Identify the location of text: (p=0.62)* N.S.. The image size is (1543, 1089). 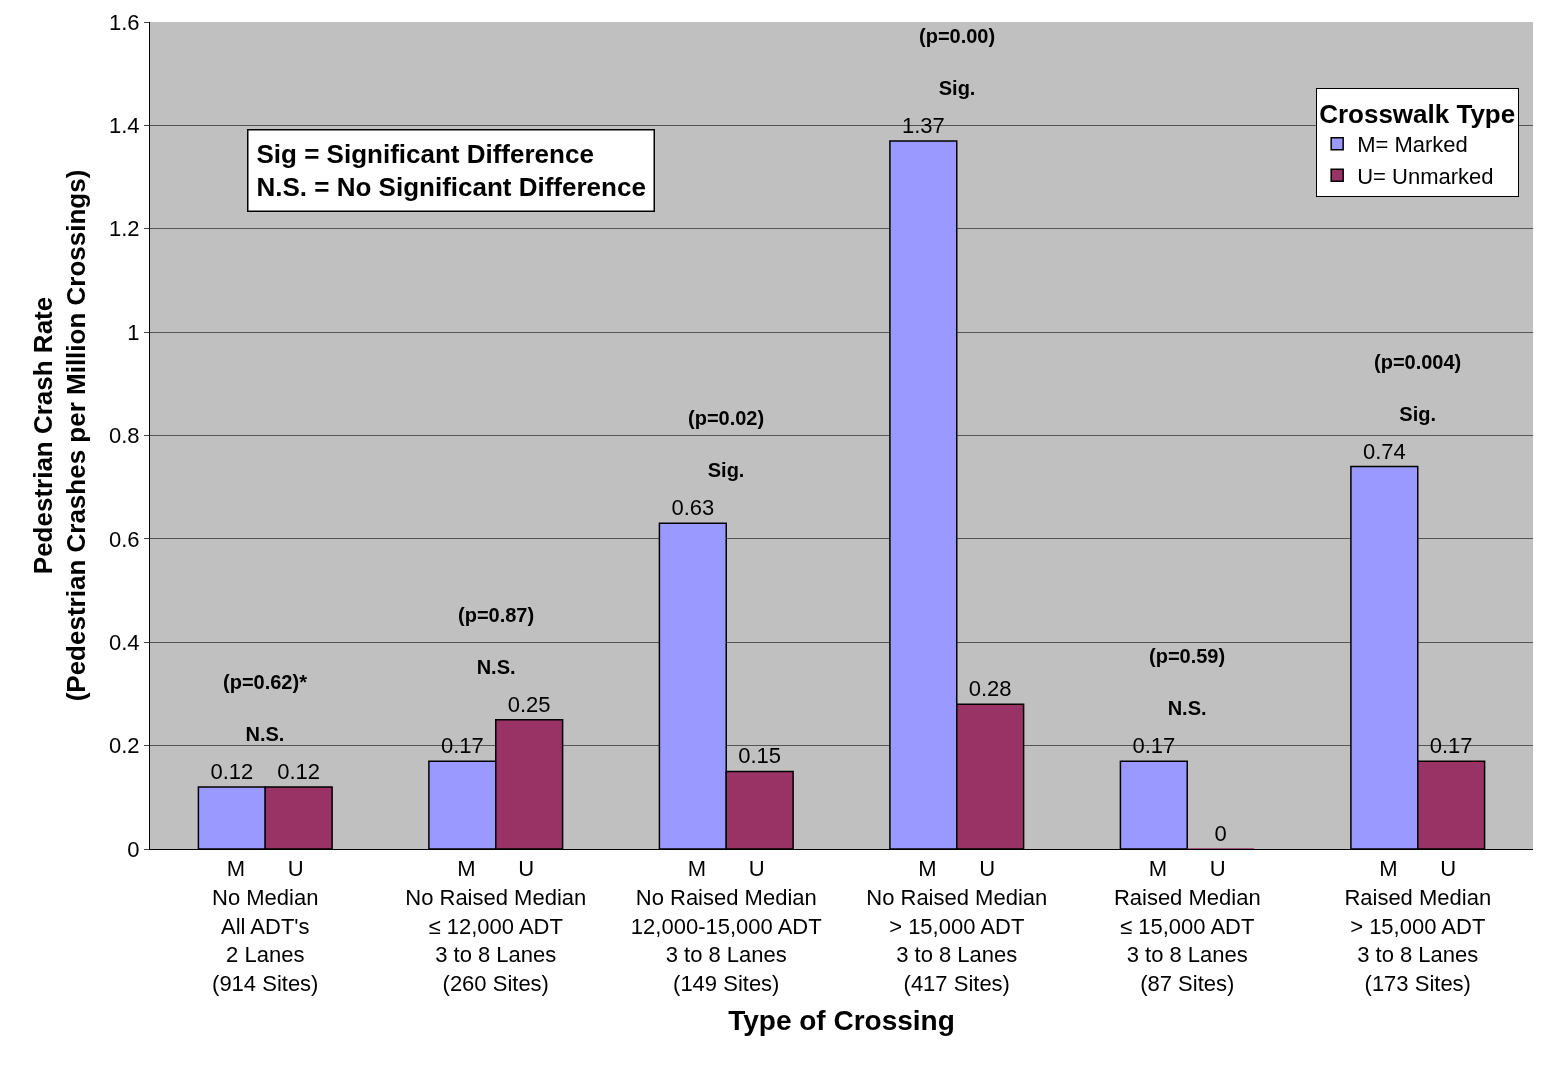
(265, 708).